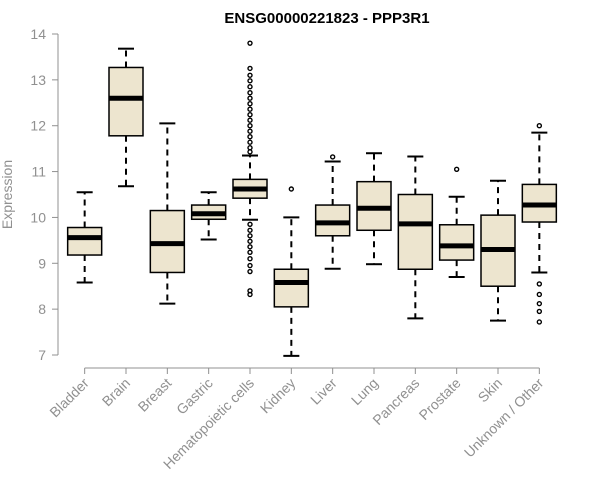 The image size is (600, 500). I want to click on y-tick-label: 9, so click(42, 263).